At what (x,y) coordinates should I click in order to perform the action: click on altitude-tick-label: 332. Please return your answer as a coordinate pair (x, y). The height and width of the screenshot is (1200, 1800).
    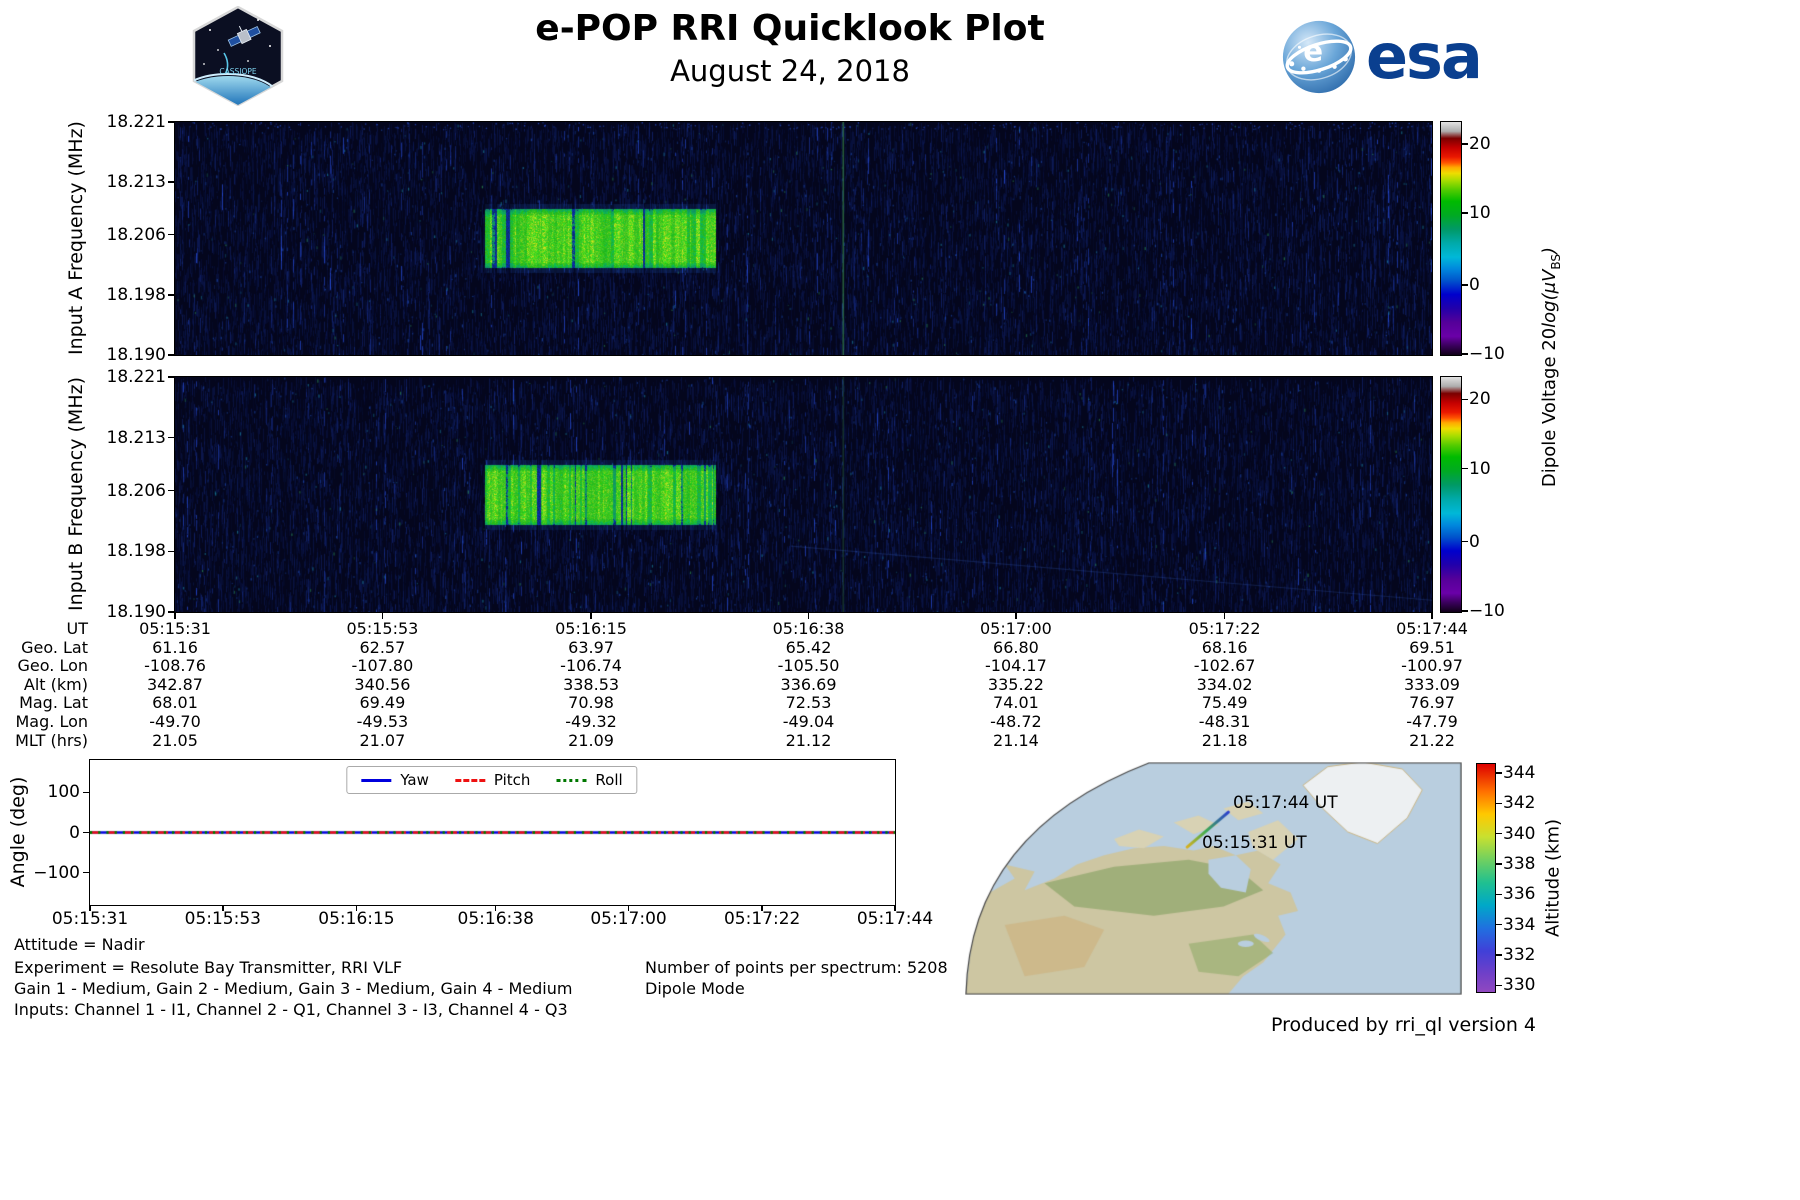
    Looking at the image, I should click on (1519, 955).